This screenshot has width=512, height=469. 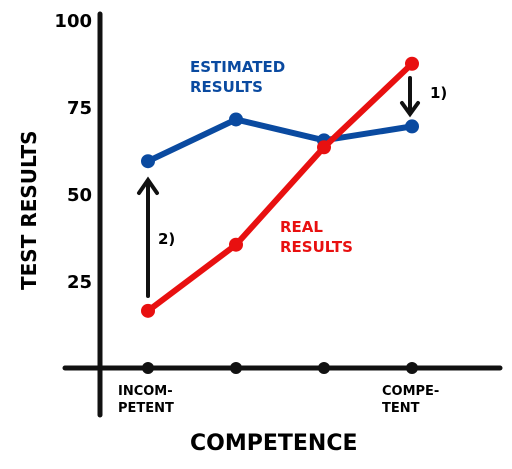 I want to click on y-tick-label: 75, so click(x=79, y=108).